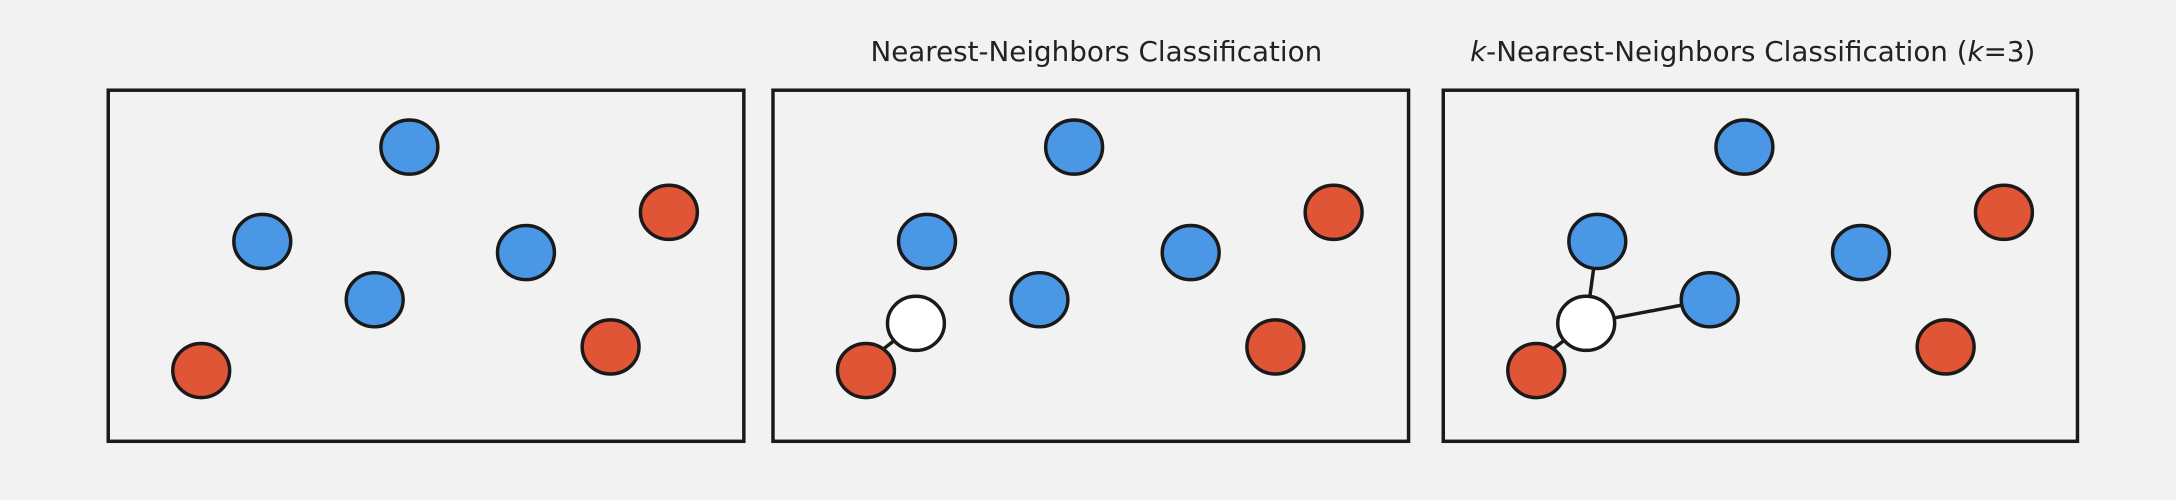 Image resolution: width=2176 pixels, height=500 pixels. I want to click on title-segment: =3), so click(2010, 51).